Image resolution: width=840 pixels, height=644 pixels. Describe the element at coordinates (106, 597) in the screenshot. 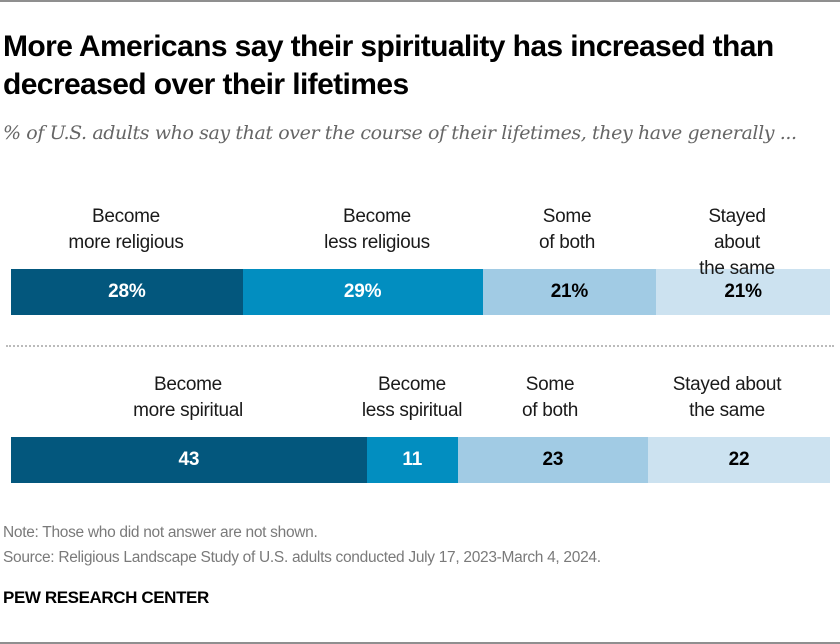

I see `brand-logo-text: PEW RESEARCH CENTER` at that location.